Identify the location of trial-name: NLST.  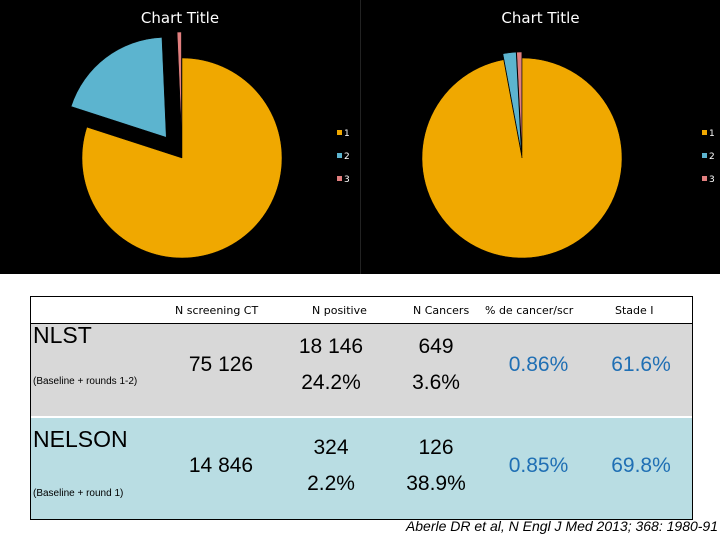
(62, 335).